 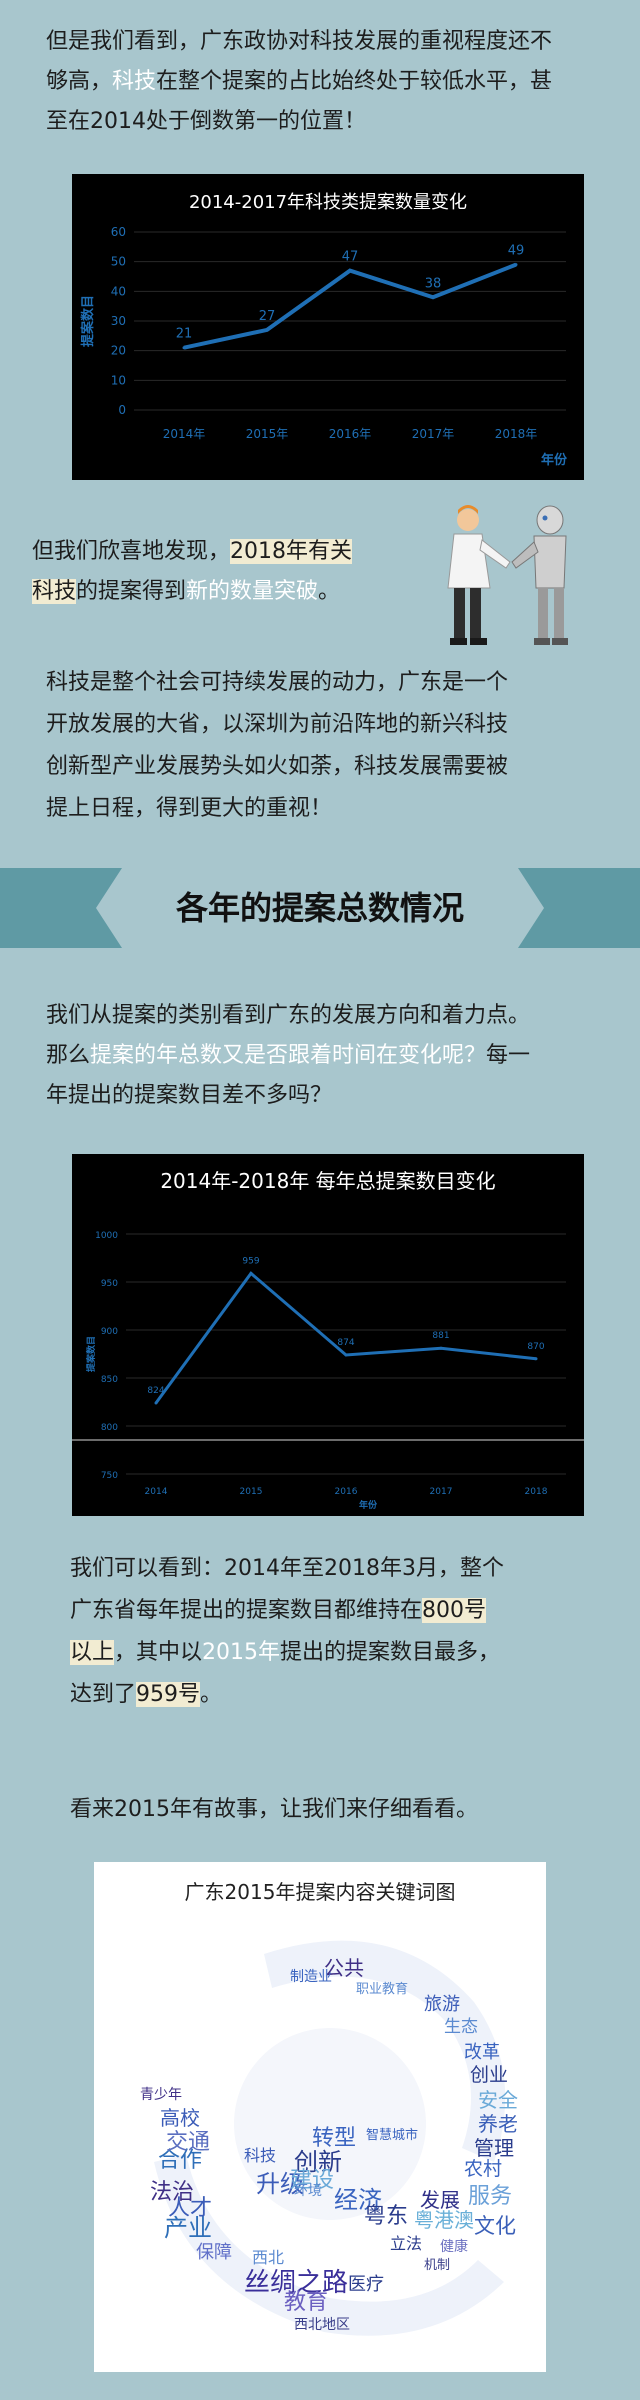 I want to click on found-line-2: 科技的提案得到新的数量突破。, so click(x=192, y=592).